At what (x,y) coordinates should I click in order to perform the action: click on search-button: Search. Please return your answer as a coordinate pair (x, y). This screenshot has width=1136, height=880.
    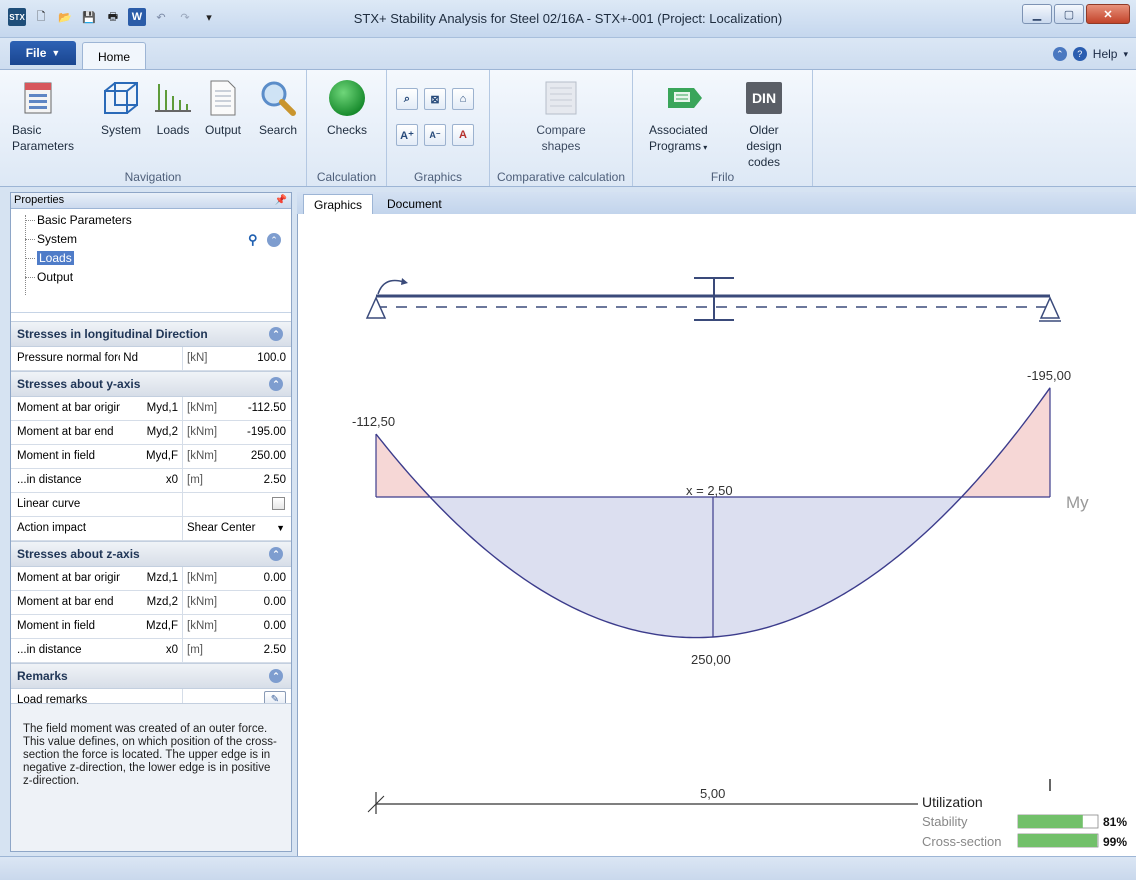
    Looking at the image, I should click on (278, 108).